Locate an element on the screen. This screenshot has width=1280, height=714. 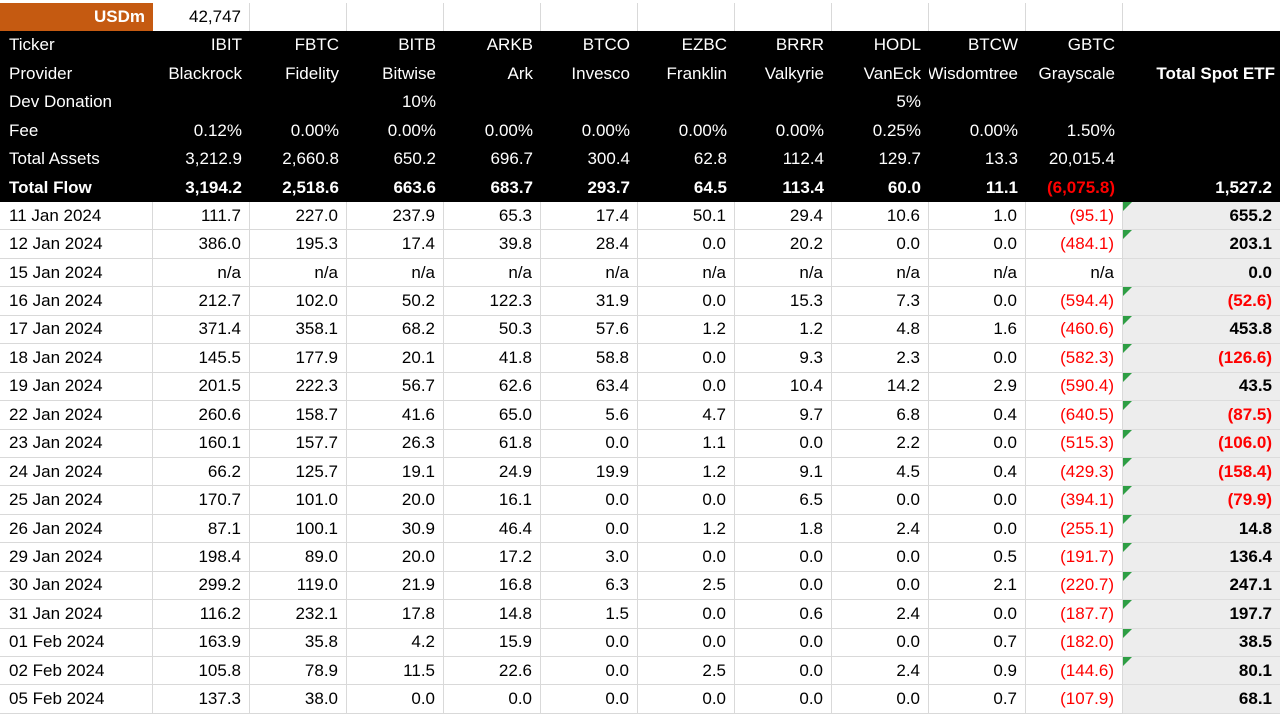
row-total-cell: 43.5 is located at coordinates (1201, 387).